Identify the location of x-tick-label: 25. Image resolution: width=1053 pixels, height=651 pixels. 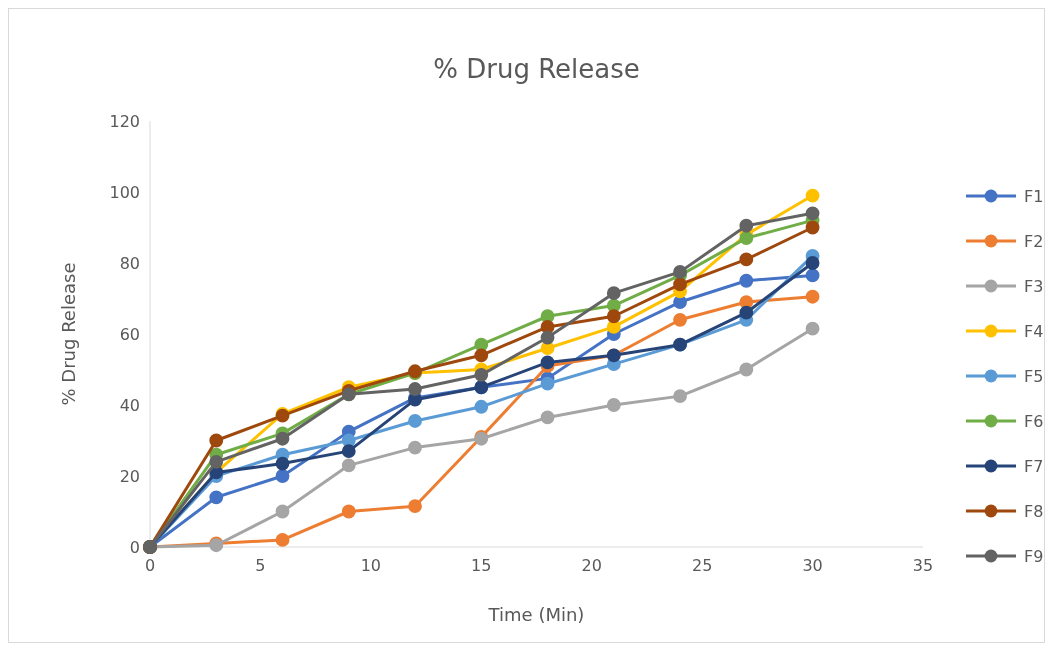
(702, 565).